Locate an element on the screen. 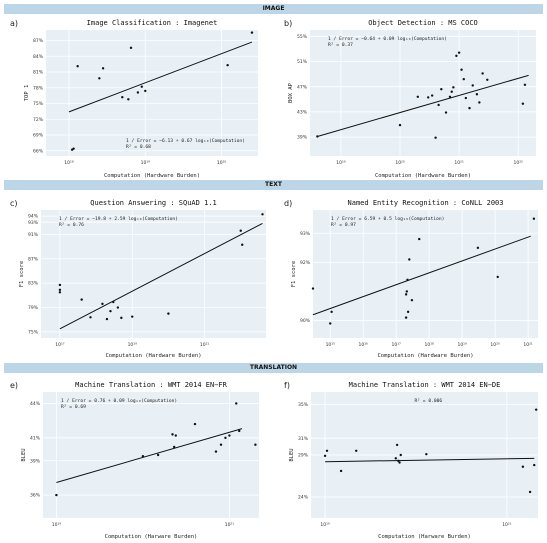  x-axis-label-f: Computation (Harware Burden) is located at coordinates (424, 537).